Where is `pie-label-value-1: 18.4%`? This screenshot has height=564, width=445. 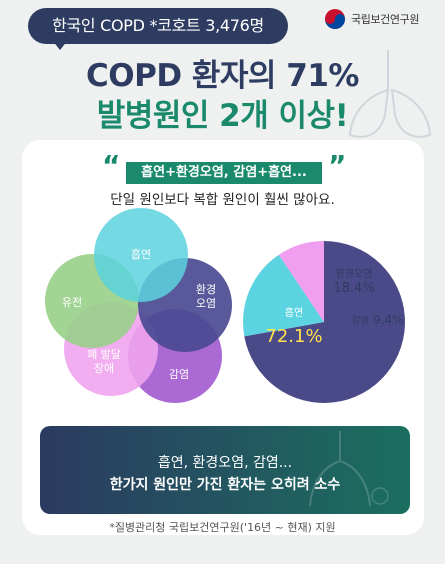
pie-label-value-1: 18.4% is located at coordinates (353, 288).